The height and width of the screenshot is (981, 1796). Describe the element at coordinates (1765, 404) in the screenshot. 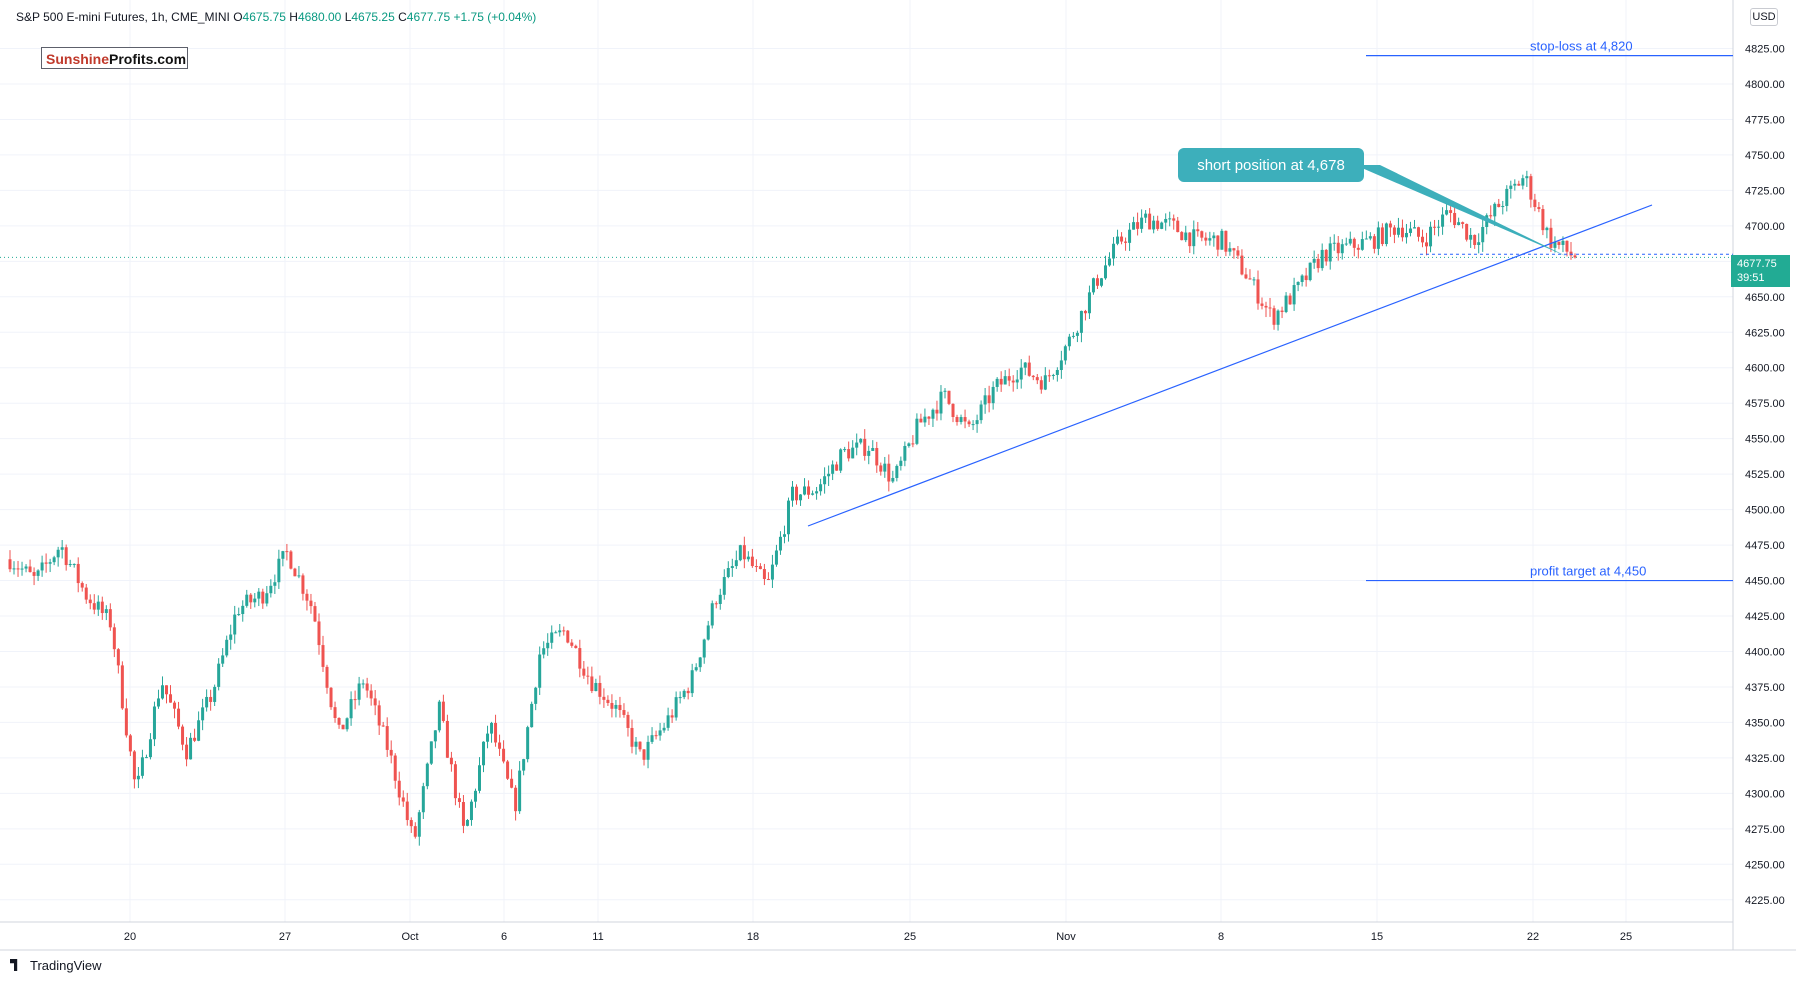

I see `y-tick-label: 4575.00` at that location.